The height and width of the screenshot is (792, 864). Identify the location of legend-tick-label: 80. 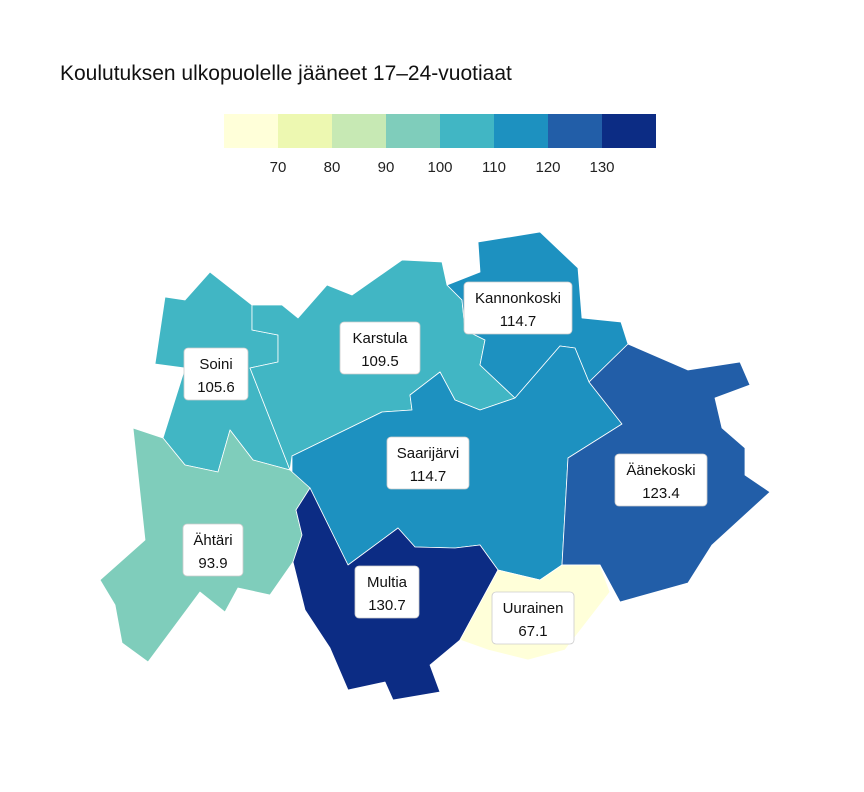
(332, 167).